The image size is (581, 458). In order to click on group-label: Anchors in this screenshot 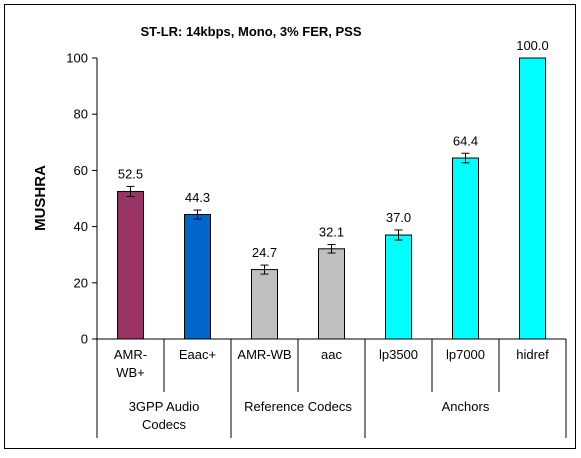, I will do `click(466, 406)`.